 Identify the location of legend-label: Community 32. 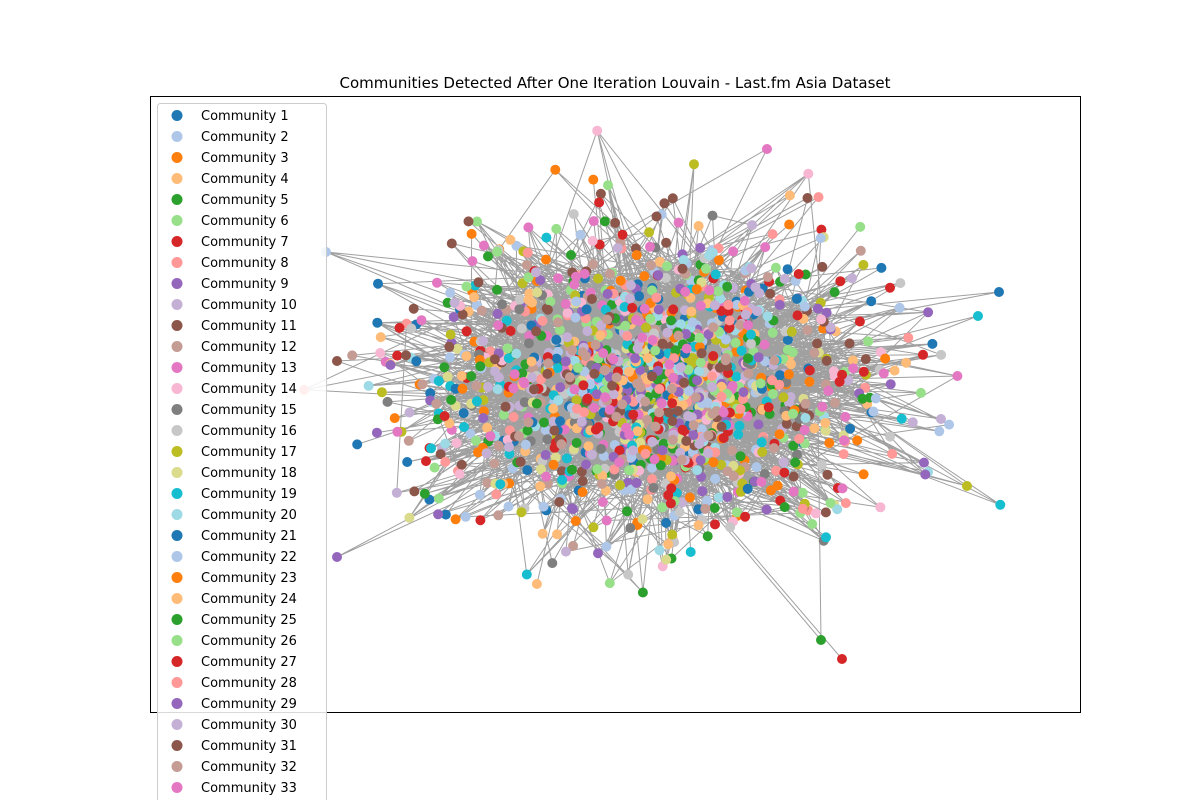
(249, 767).